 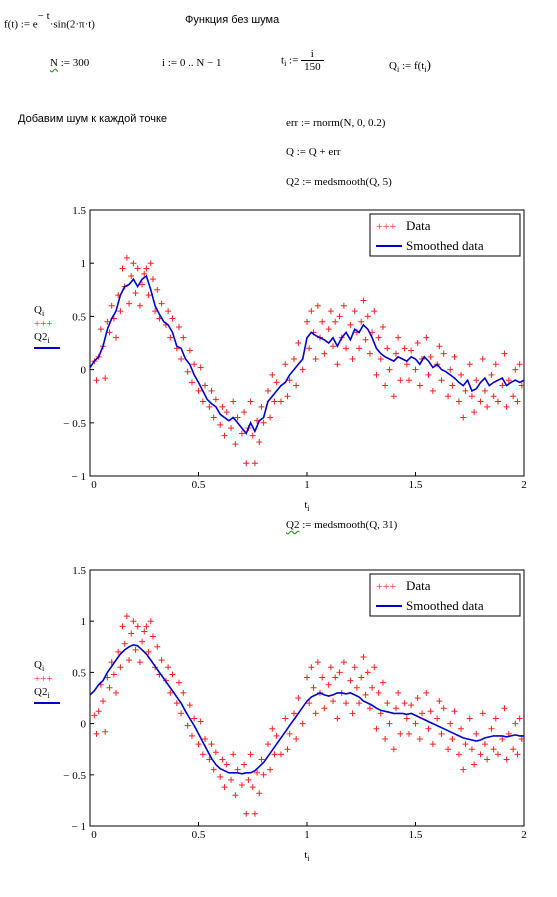 I want to click on i-range-definition: i := 0 .. N − 1, so click(x=192, y=63).